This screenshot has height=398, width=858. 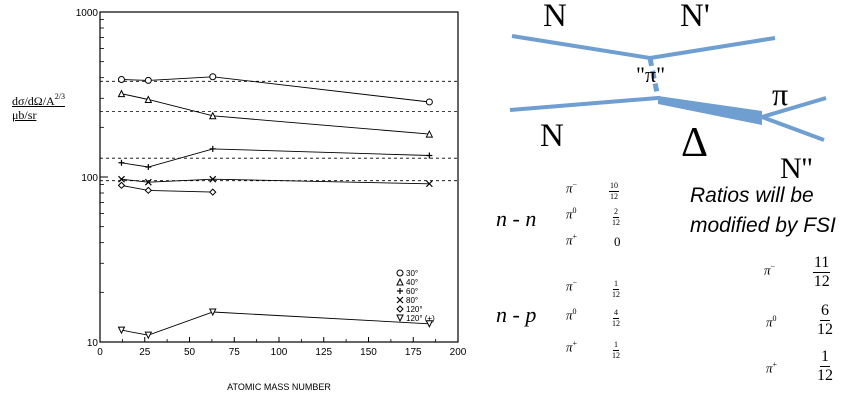 What do you see at coordinates (825, 320) in the screenshot?
I see `fsi-pi-zero-ratio: 6 12` at bounding box center [825, 320].